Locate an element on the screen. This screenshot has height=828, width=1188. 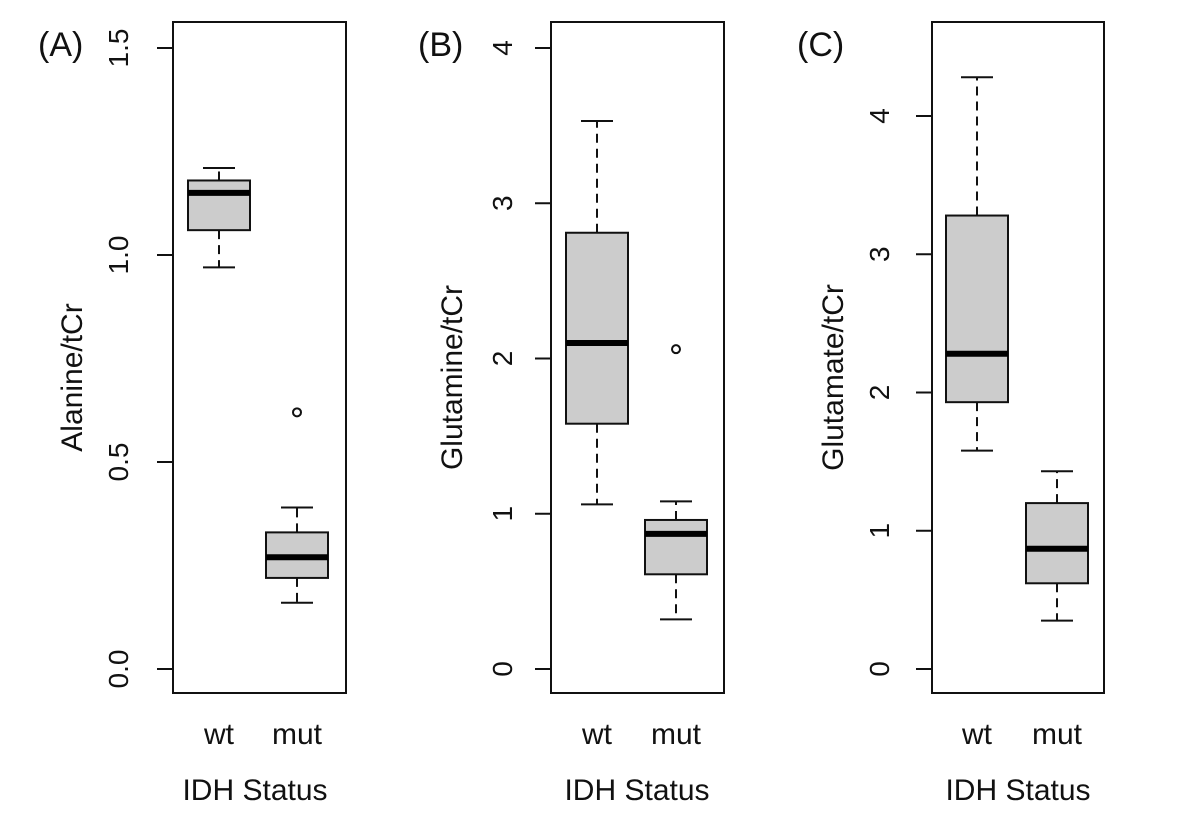
y-axis: 0.0 0.5 1.0 1.5 is located at coordinates (138, 359).